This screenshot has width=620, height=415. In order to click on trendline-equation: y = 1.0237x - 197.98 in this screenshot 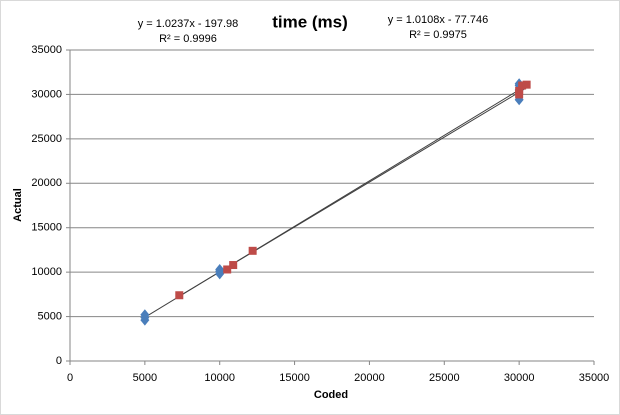, I will do `click(188, 24)`.